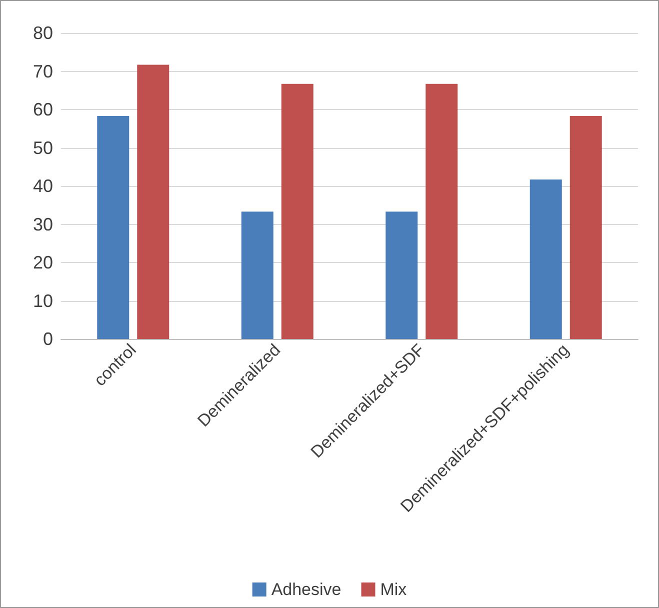 This screenshot has height=608, width=659. Describe the element at coordinates (394, 589) in the screenshot. I see `legend-label: Mix` at that location.